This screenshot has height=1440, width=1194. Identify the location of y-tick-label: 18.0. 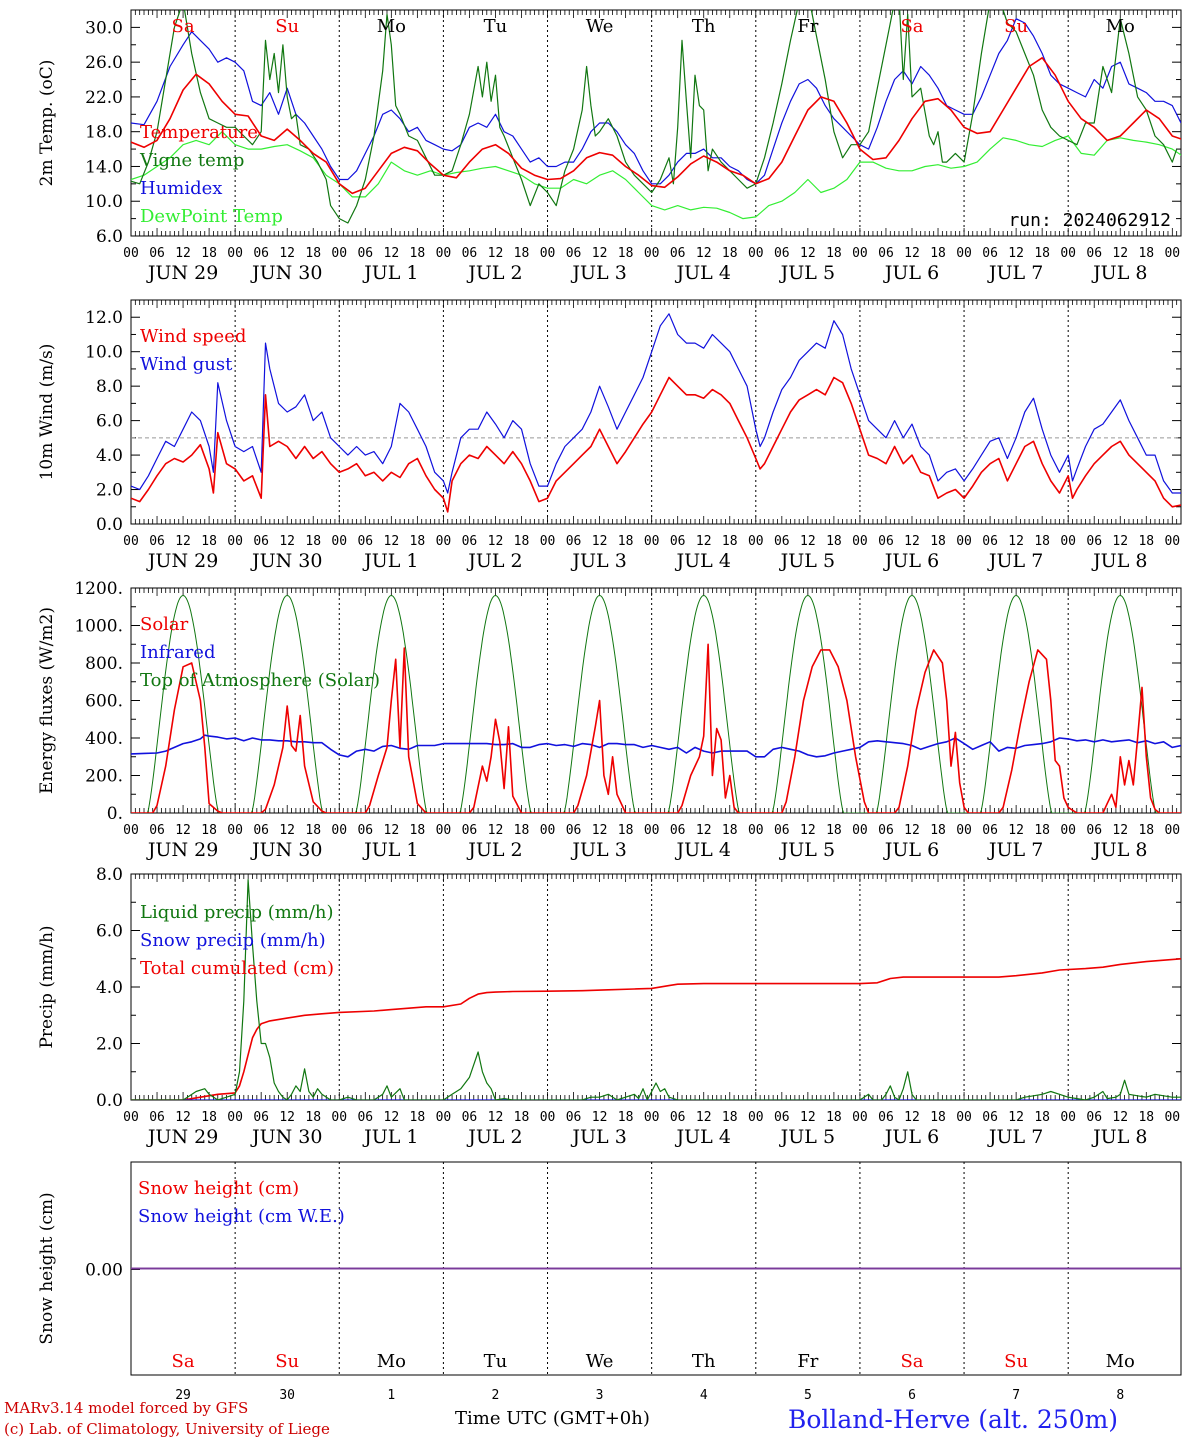
(104, 133).